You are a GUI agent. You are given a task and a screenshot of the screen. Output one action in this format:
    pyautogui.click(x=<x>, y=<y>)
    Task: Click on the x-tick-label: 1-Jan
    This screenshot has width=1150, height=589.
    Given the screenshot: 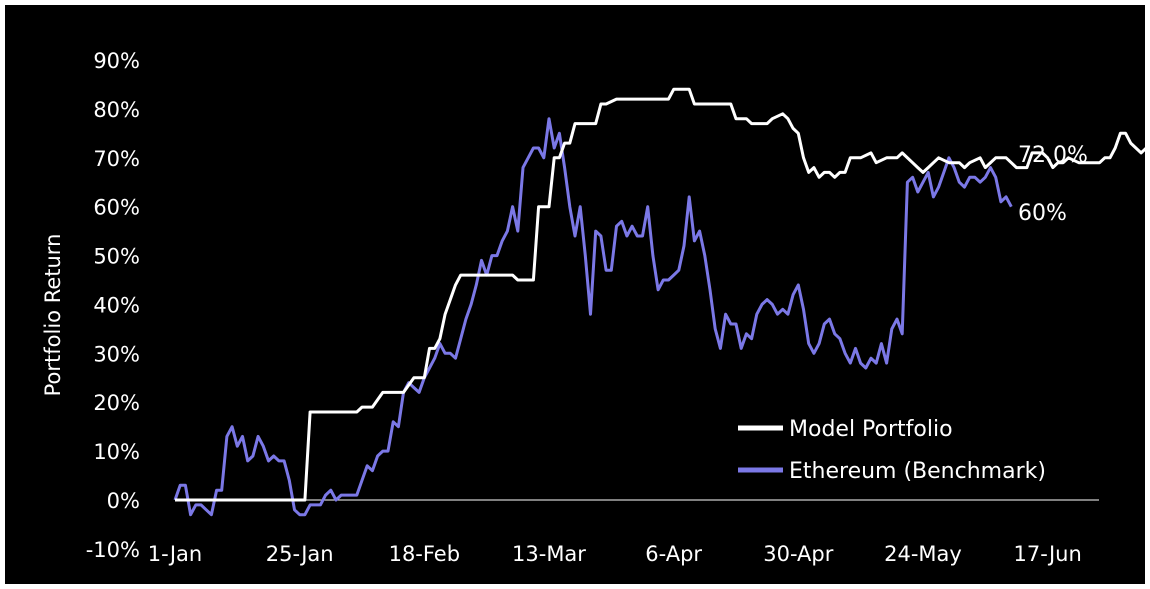 What is the action you would take?
    pyautogui.click(x=175, y=554)
    